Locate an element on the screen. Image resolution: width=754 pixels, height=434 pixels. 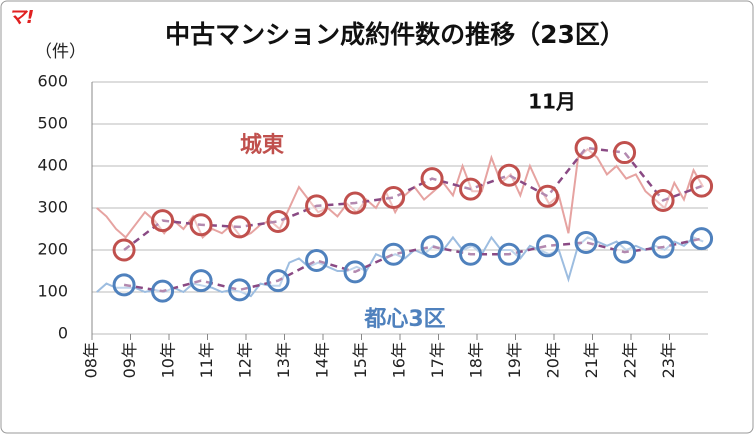
x-tick-label: 15年 is located at coordinates (360, 360).